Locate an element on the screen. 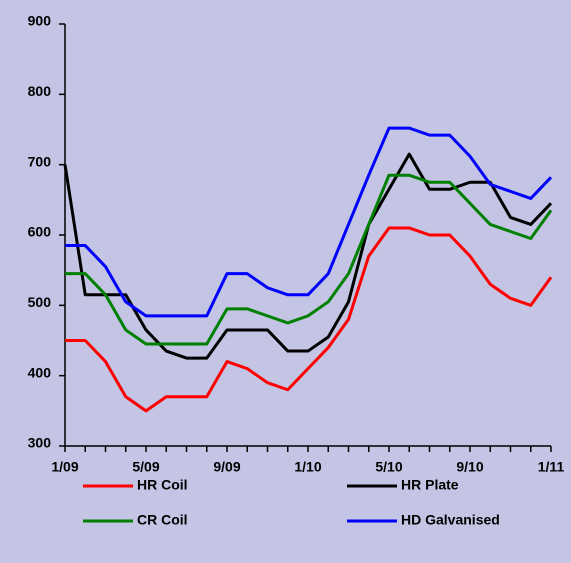 This screenshot has height=563, width=571. legend-label: HR Coil is located at coordinates (162, 485).